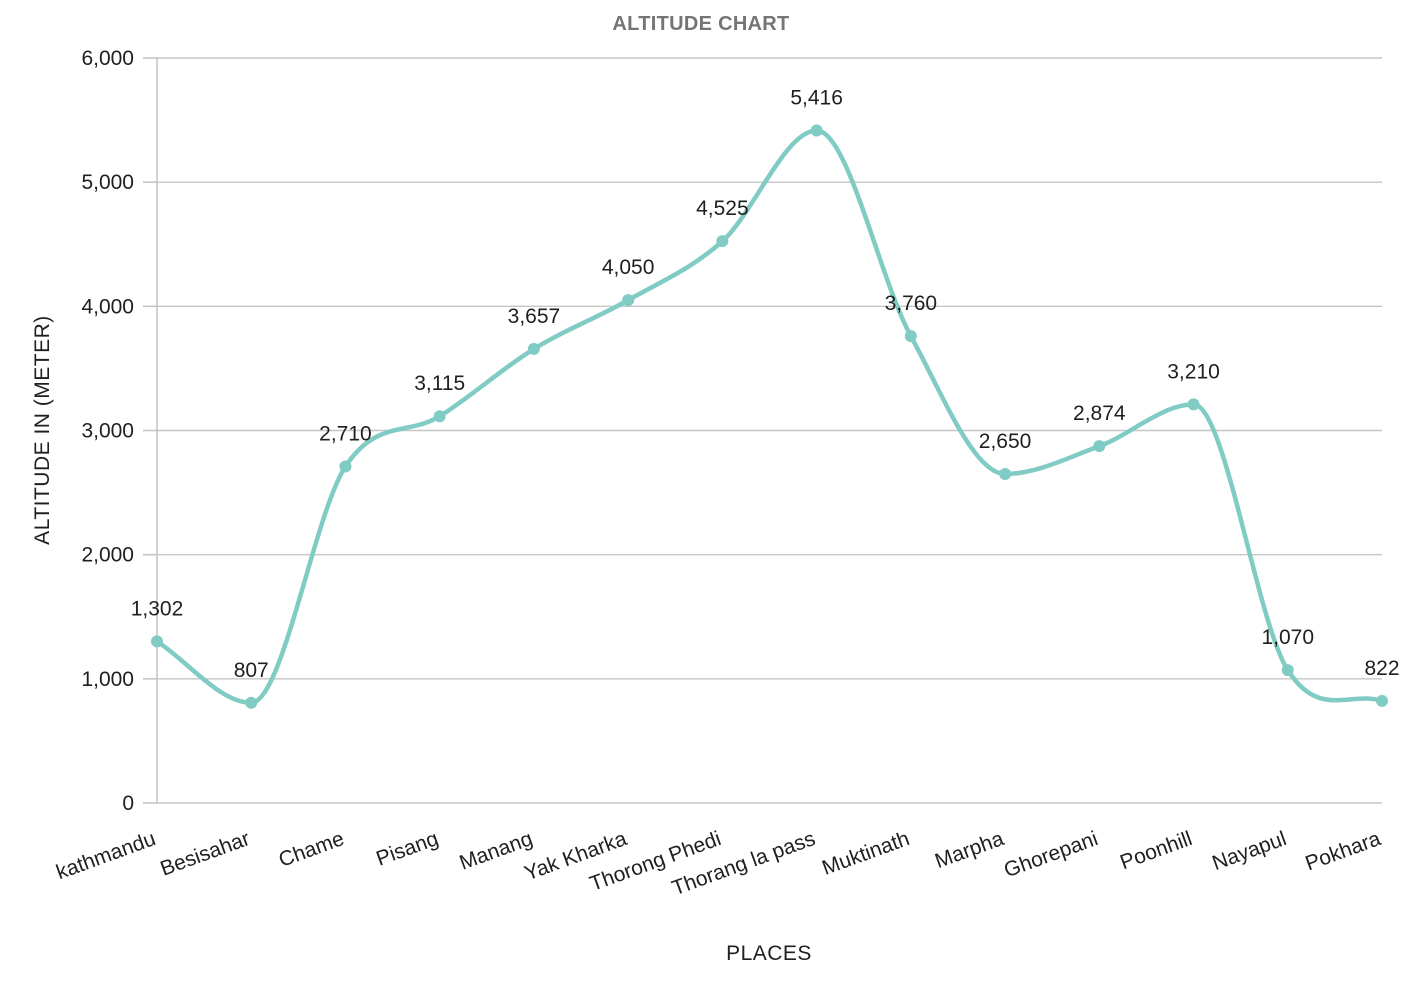  Describe the element at coordinates (700, 24) in the screenshot. I see `chart-title: ALTITUDE CHART` at that location.